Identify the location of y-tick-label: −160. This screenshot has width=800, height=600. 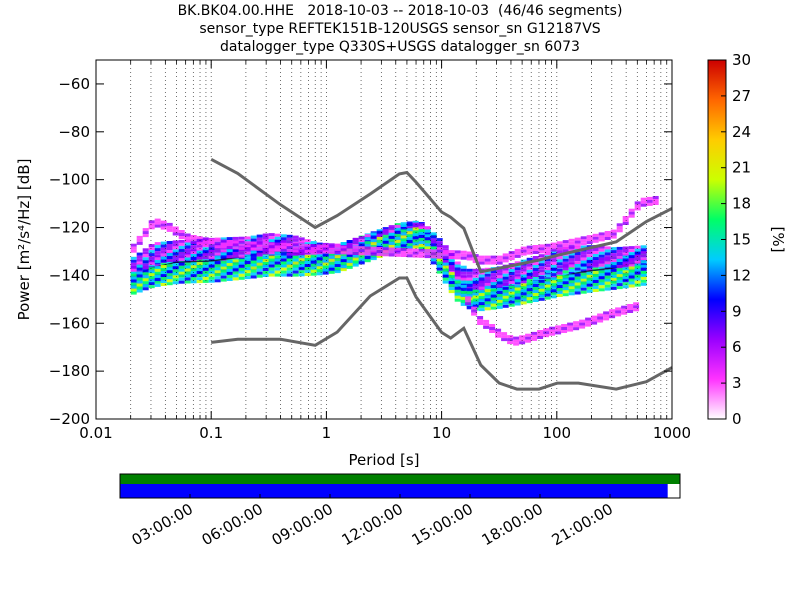
(69, 323).